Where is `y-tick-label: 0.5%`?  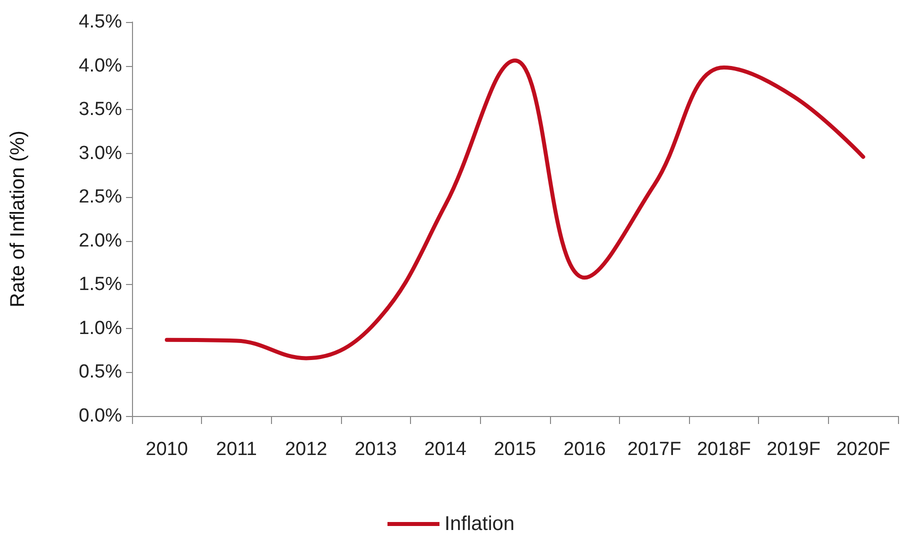 y-tick-label: 0.5% is located at coordinates (100, 372).